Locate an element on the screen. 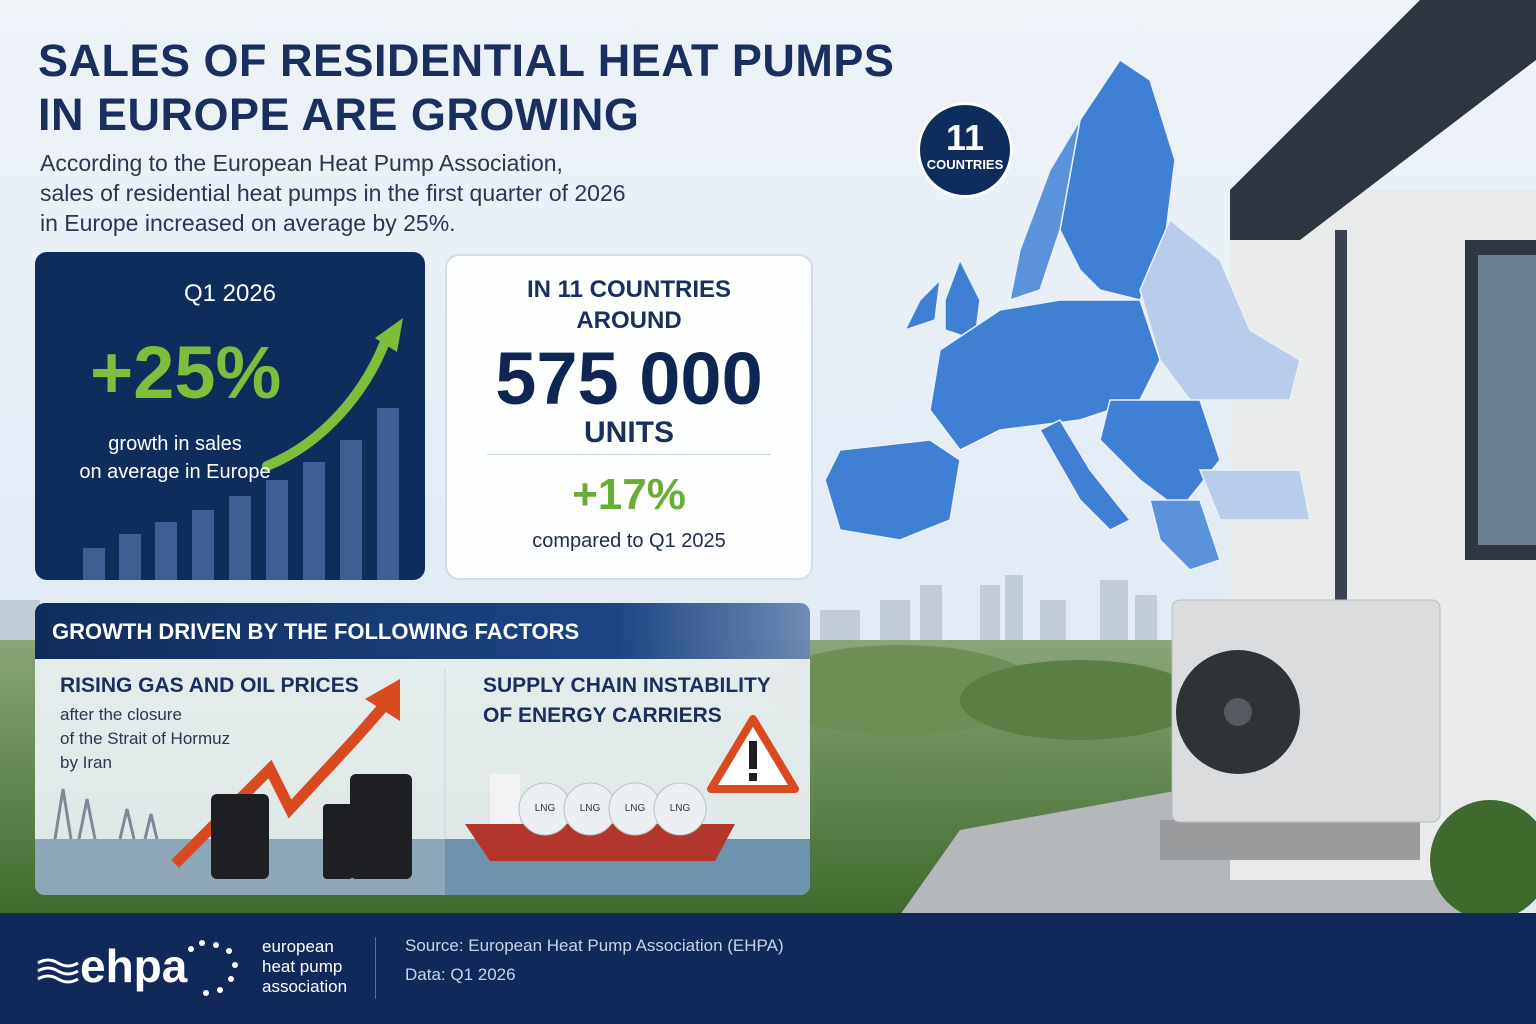 This screenshot has width=1536, height=1024. window-glass is located at coordinates (1507, 400).